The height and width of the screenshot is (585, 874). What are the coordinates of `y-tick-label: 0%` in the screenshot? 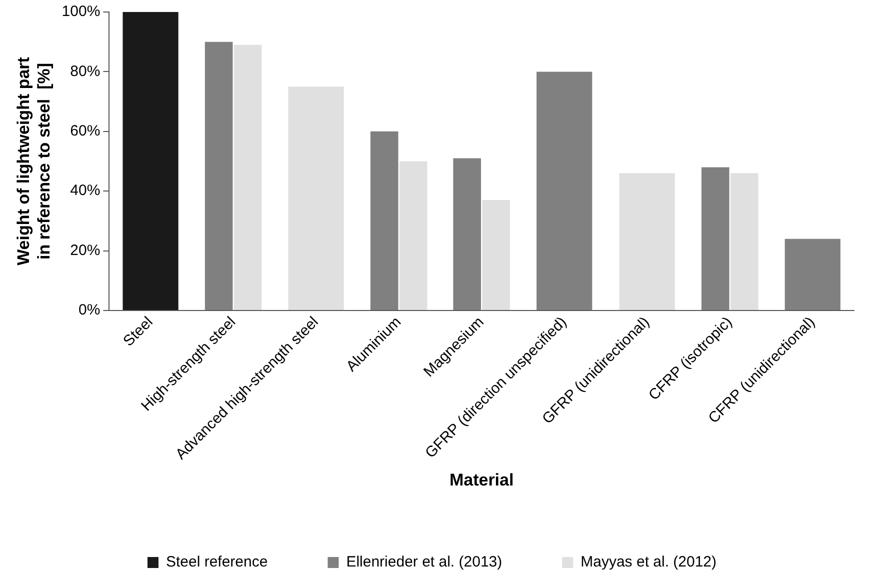 It's located at (89, 310).